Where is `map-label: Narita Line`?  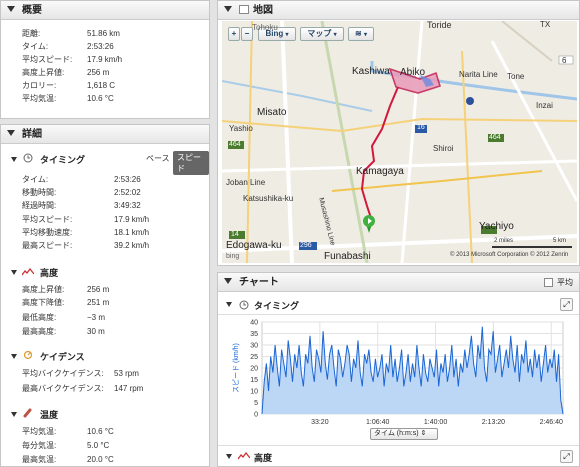
map-label: Narita Line is located at coordinates (478, 74).